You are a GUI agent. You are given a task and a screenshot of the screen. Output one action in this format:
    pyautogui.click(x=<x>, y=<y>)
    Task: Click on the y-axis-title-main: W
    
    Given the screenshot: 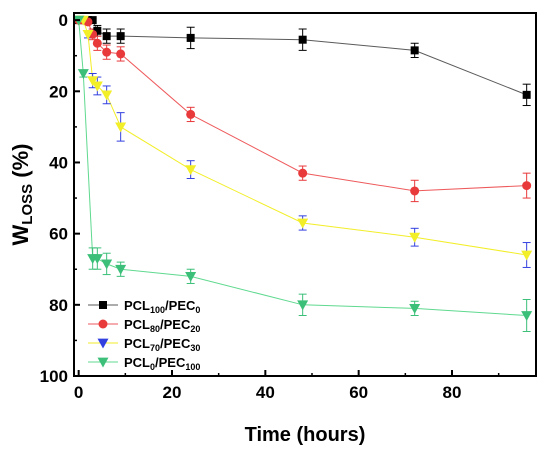 What is the action you would take?
    pyautogui.click(x=20, y=234)
    